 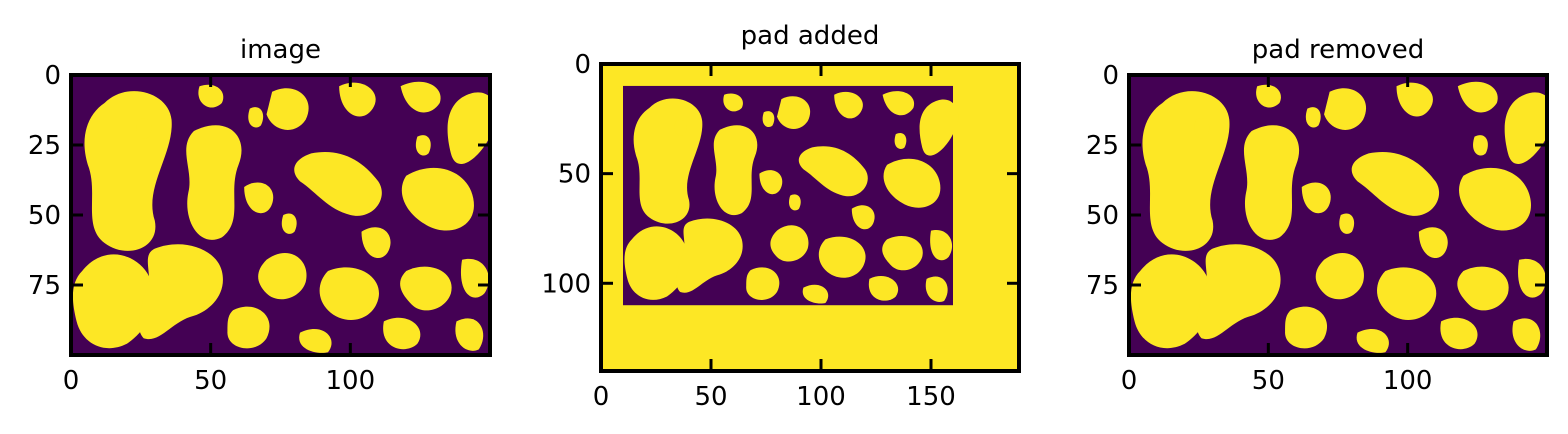 I want to click on panel-title: pad added, so click(x=810, y=36).